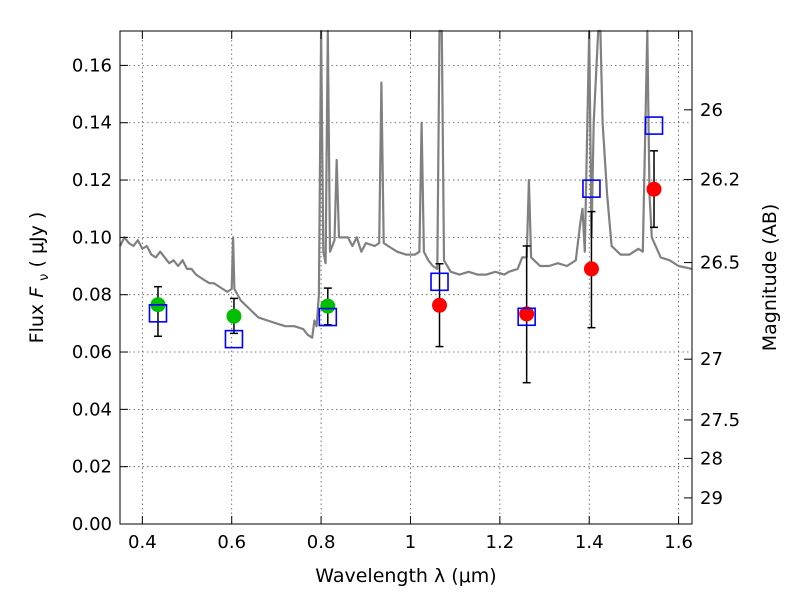  I want to click on x-tick-labels: 0.4 0.6 0.8 1 1.2 1.4 1.6, so click(410, 542).